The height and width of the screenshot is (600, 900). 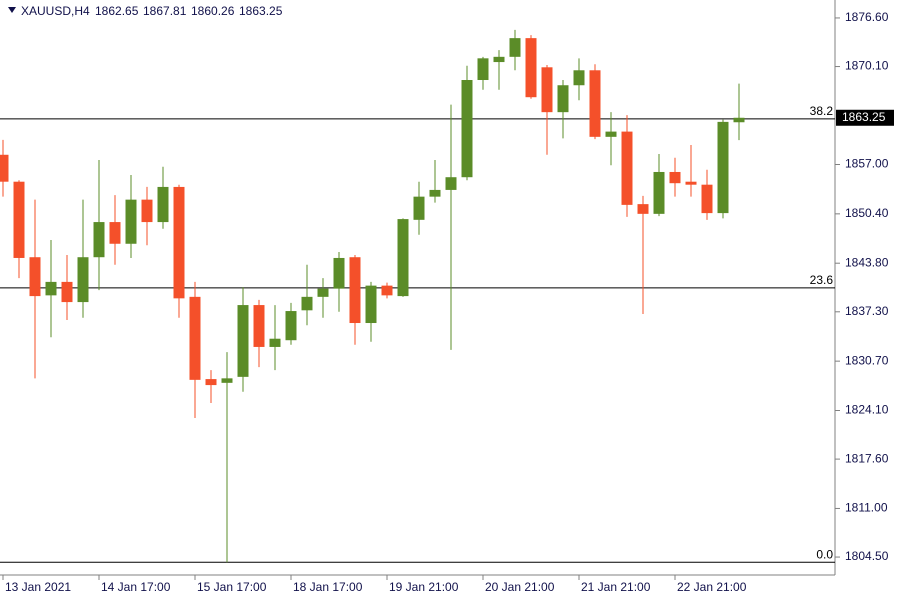 What do you see at coordinates (616, 587) in the screenshot?
I see `x-tick-label: 21 Jan 21:00` at bounding box center [616, 587].